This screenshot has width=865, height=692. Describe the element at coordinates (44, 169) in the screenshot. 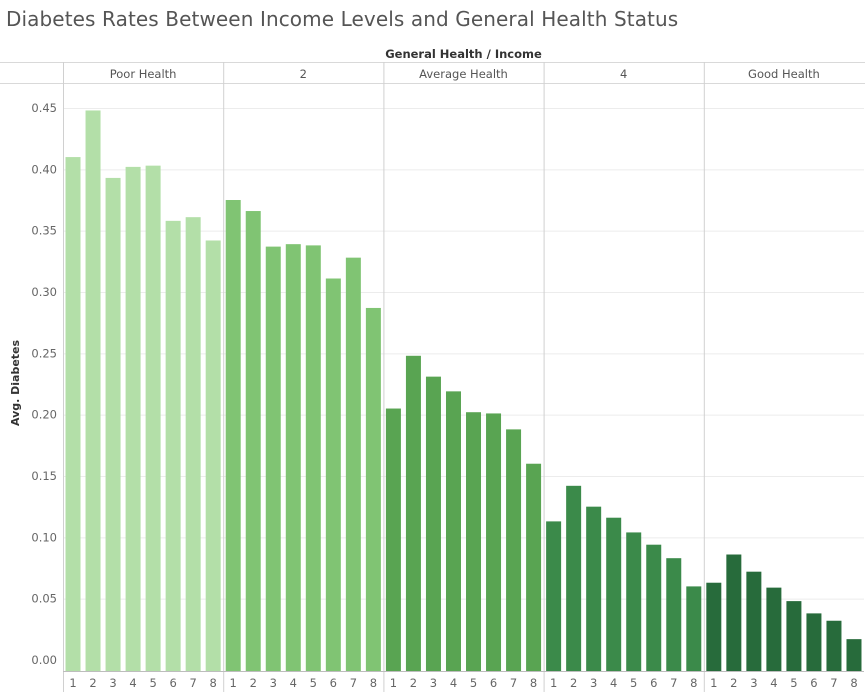

I see `y-tick-label: 0.40` at that location.